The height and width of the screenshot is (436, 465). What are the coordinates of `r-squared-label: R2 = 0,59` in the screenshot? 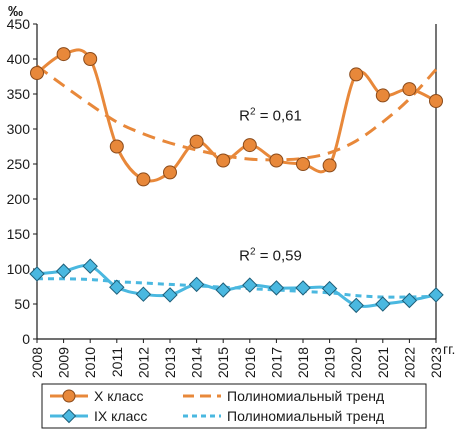 It's located at (270, 256).